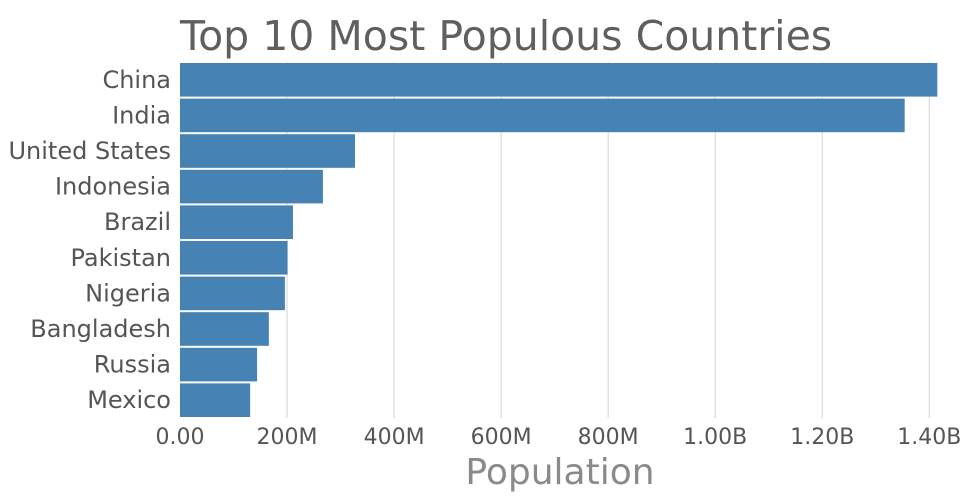  Describe the element at coordinates (137, 222) in the screenshot. I see `y-tick-label: Brazil` at that location.